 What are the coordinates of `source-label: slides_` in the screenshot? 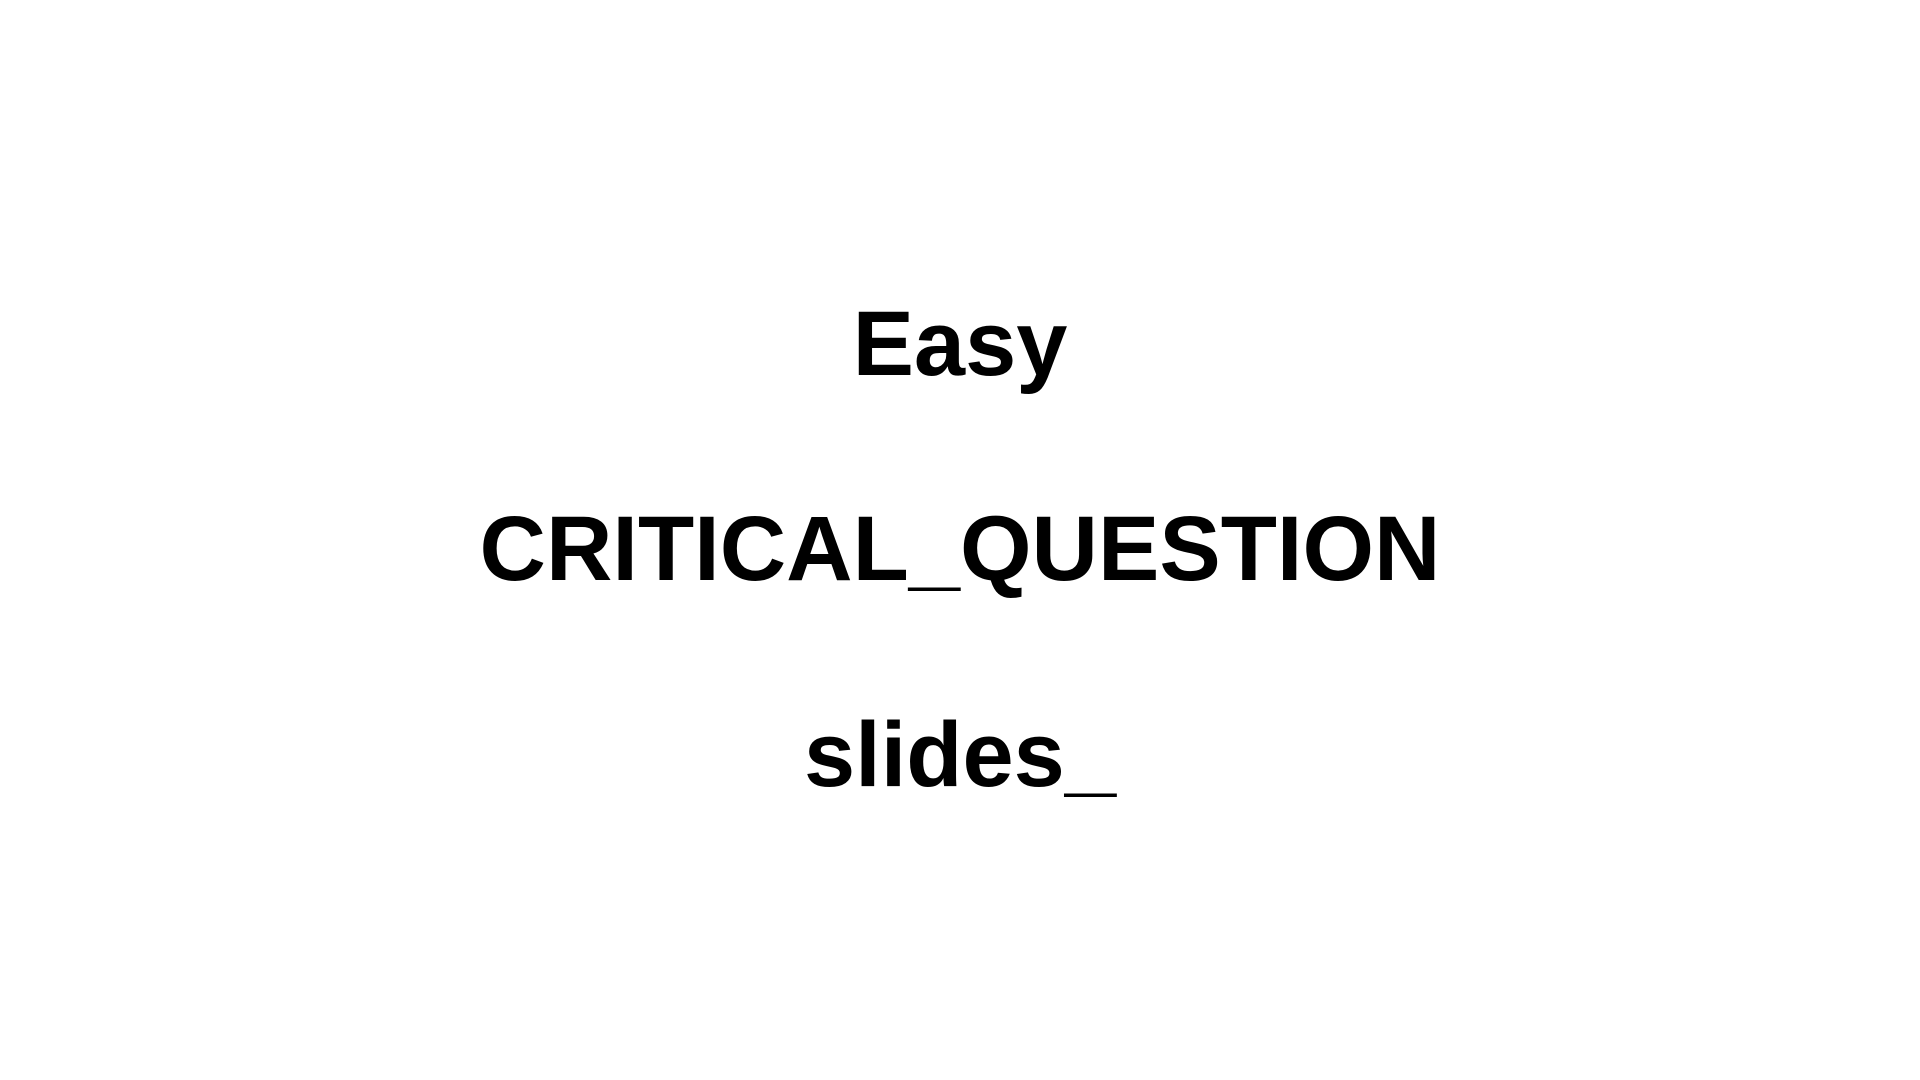 It's located at (960, 755).